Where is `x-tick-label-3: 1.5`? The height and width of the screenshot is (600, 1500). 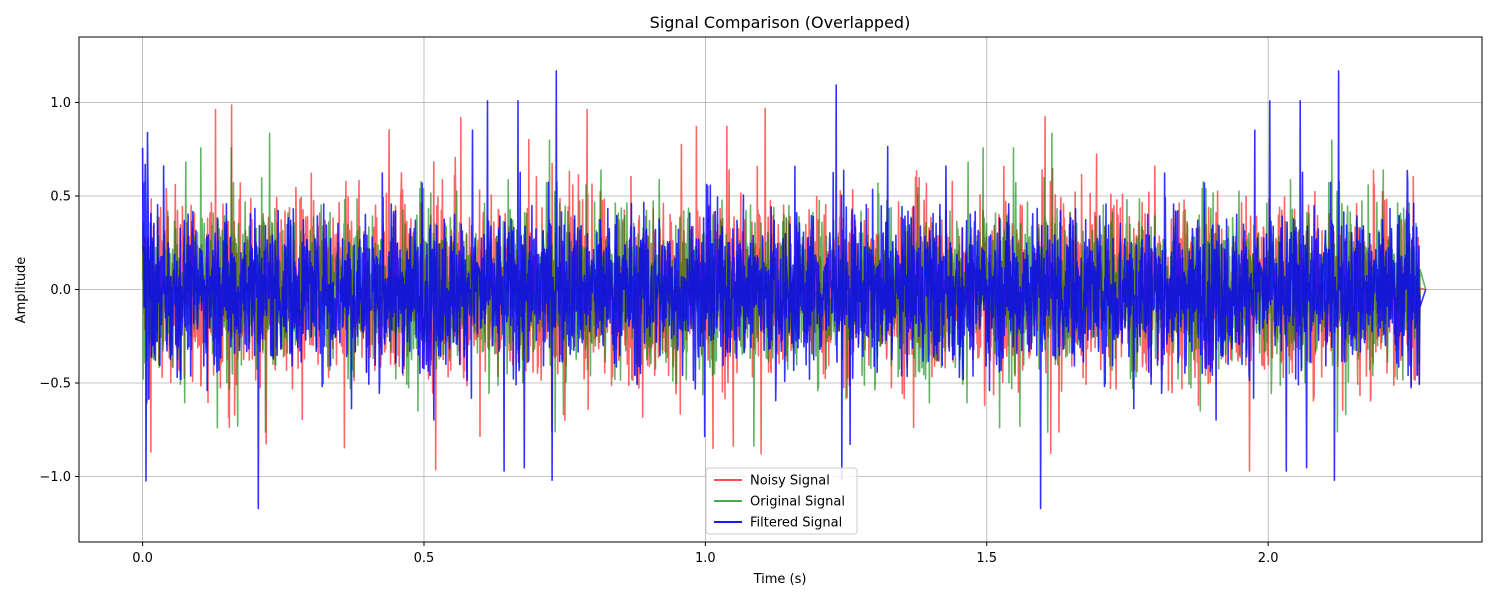 x-tick-label-3: 1.5 is located at coordinates (986, 558).